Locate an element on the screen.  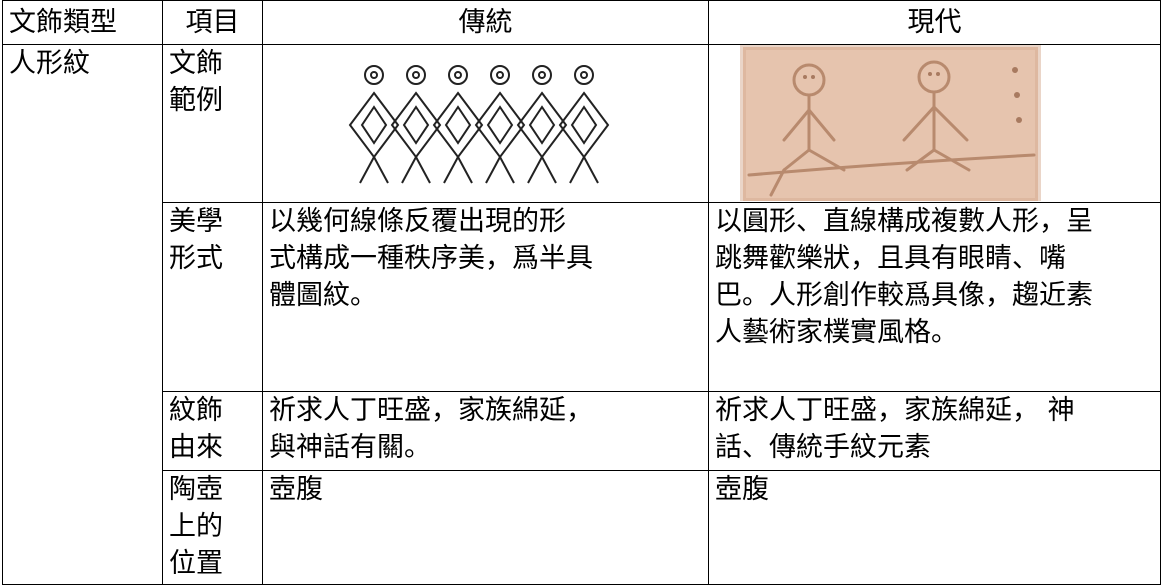
text-line: 以圓形、直線構成複數人形，呈 is located at coordinates (904, 221).